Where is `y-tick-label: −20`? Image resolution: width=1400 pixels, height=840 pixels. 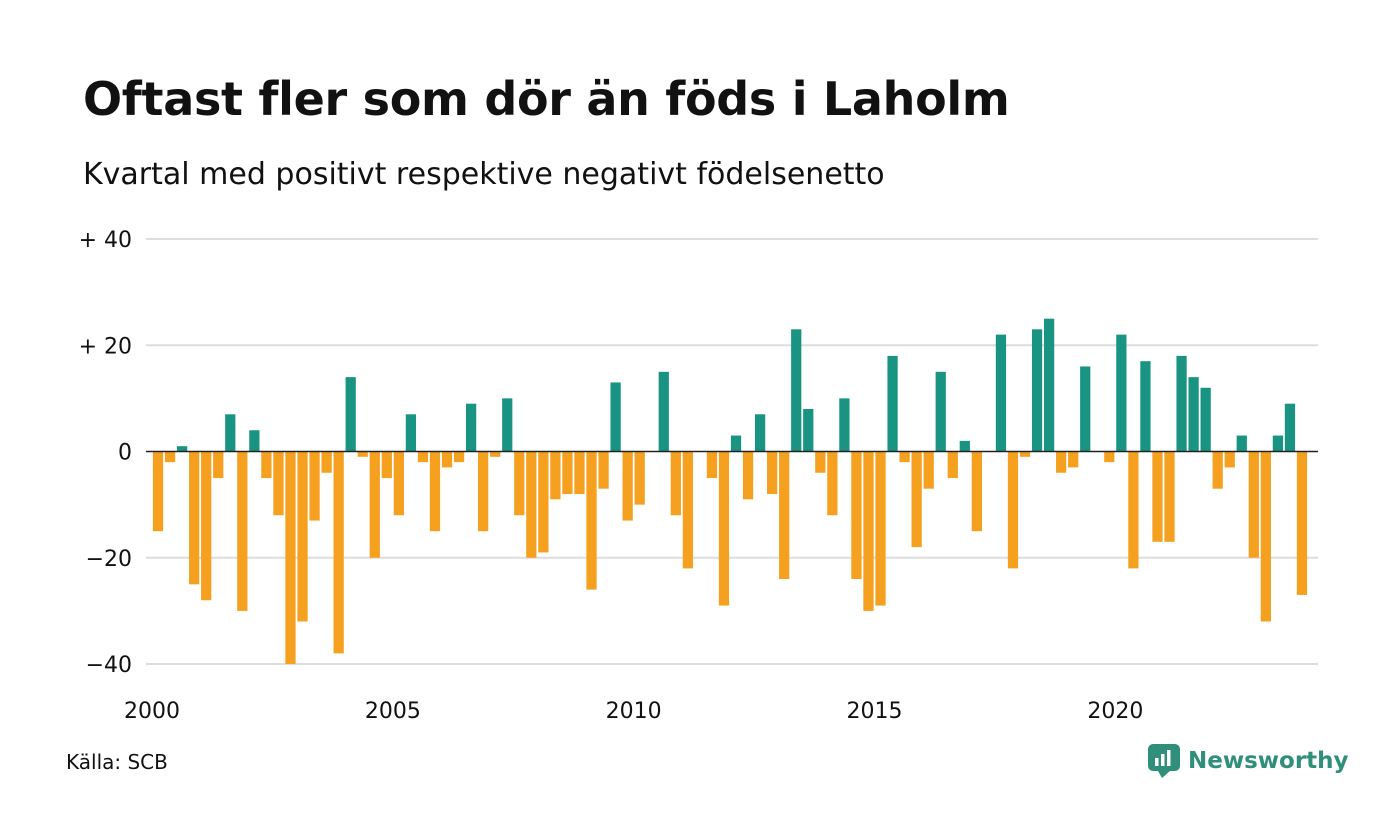 y-tick-label: −20 is located at coordinates (109, 559).